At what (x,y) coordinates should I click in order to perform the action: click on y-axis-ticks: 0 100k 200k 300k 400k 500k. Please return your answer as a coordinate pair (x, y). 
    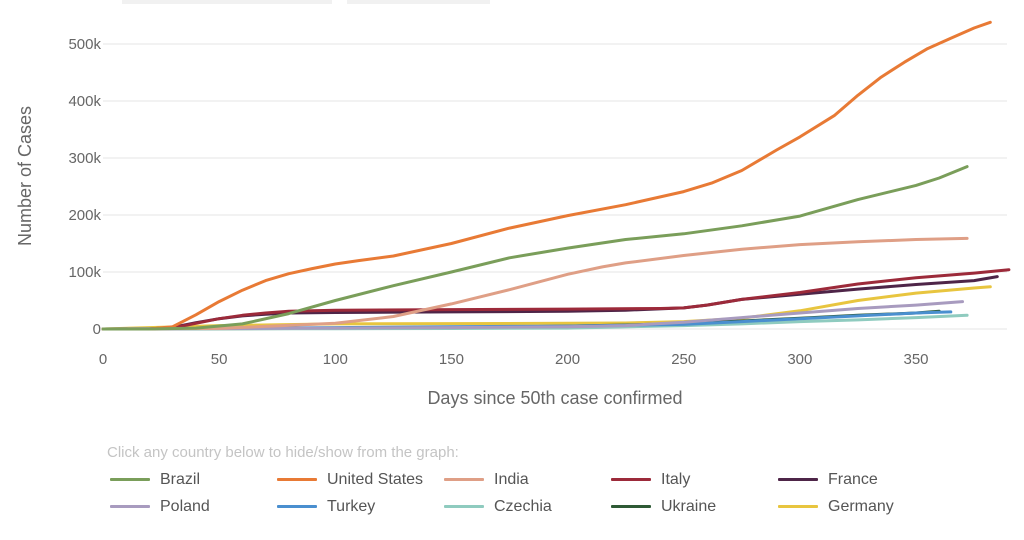
    Looking at the image, I should click on (84, 187).